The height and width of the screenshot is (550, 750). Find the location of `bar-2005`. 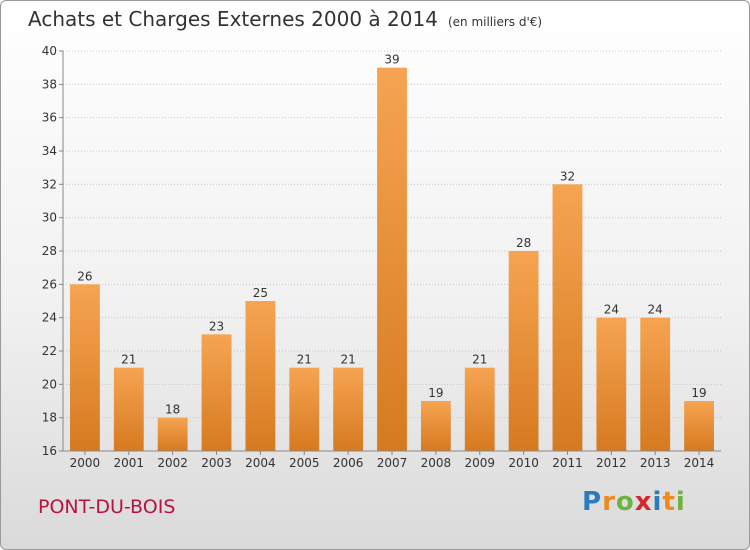

bar-2005 is located at coordinates (304, 409).